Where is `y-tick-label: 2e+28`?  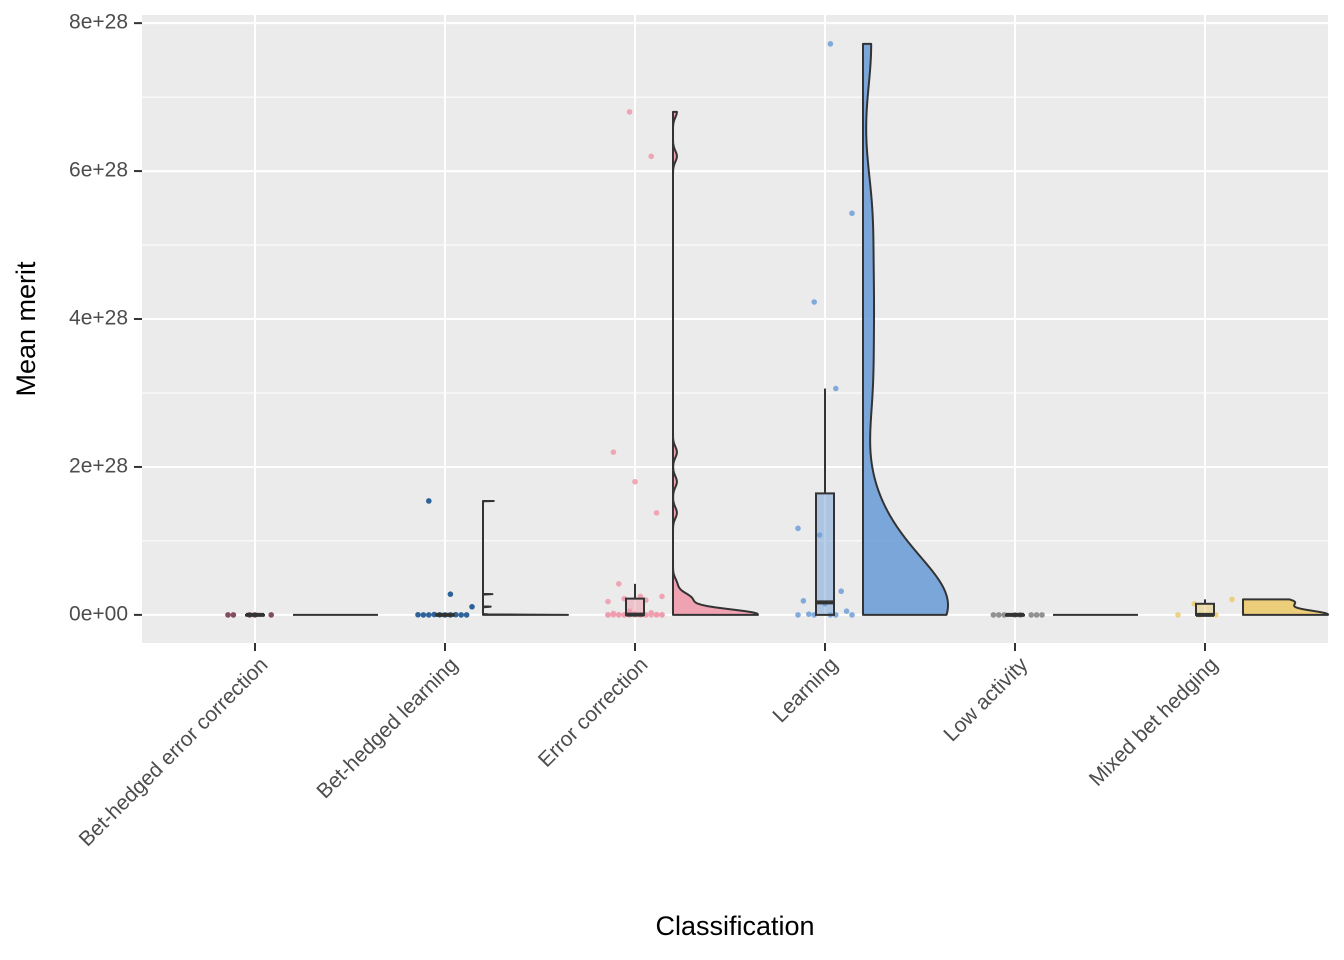
y-tick-label: 2e+28 is located at coordinates (98, 465).